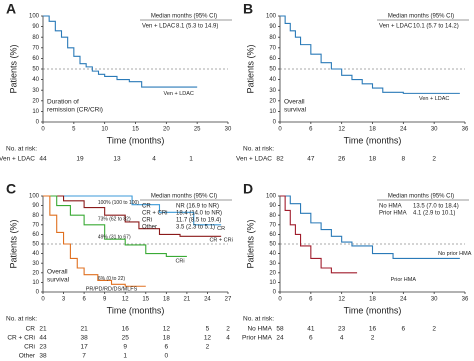  What do you see at coordinates (155, 214) in the screenshot?
I see `legend-name: CR + CRi` at bounding box center [155, 214].